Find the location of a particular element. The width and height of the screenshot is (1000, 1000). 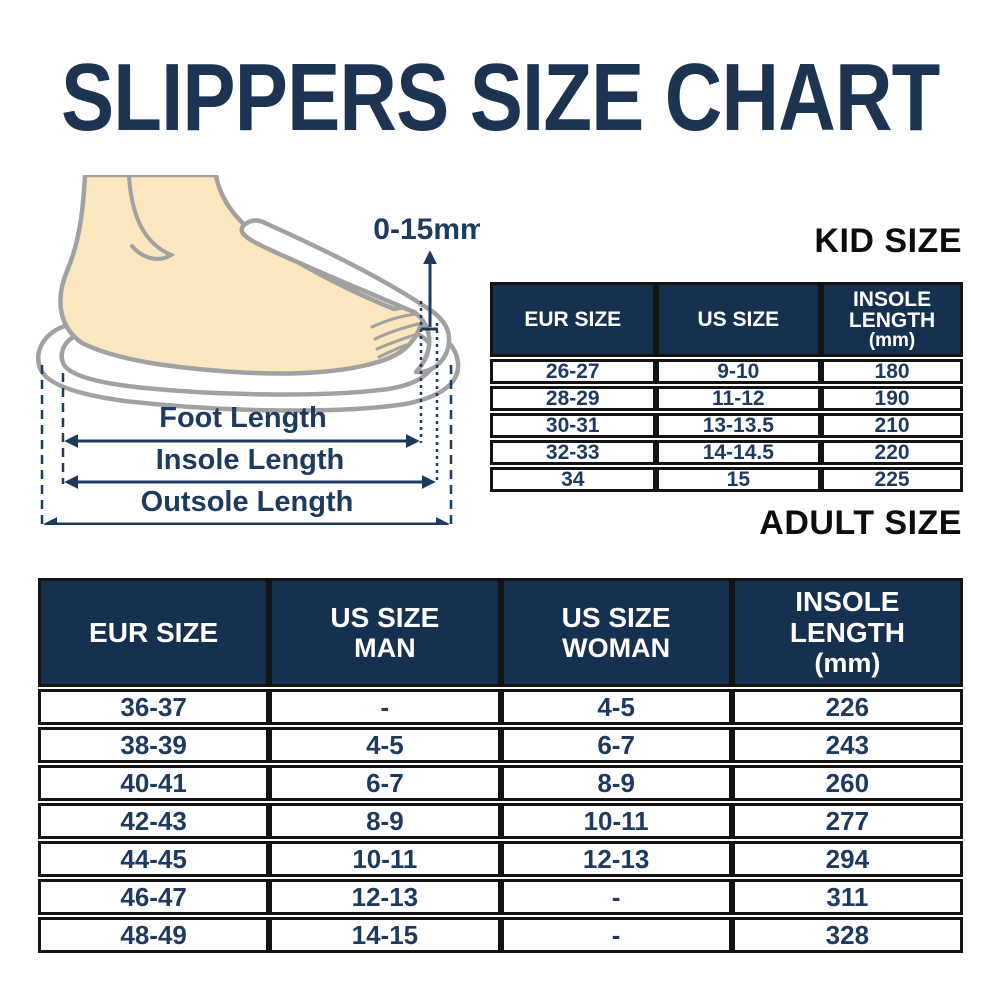

cell: 225 is located at coordinates (892, 479).